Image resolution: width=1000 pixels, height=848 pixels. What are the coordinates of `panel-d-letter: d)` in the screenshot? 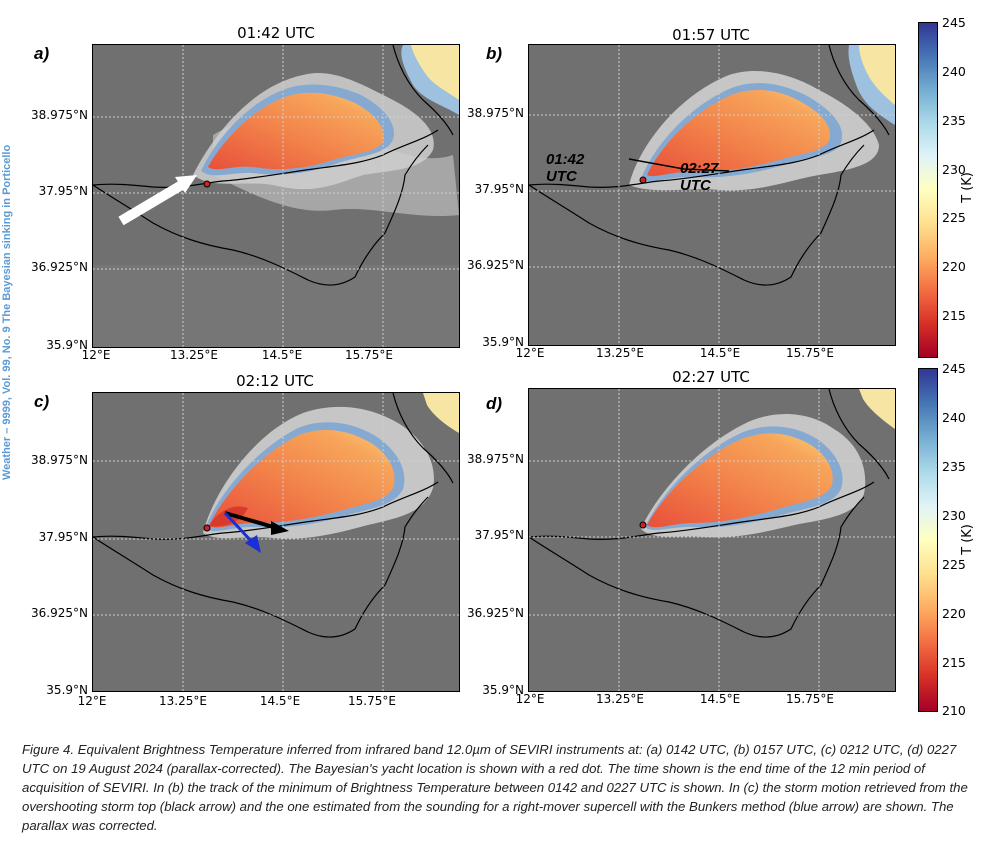 It's located at (494, 403).